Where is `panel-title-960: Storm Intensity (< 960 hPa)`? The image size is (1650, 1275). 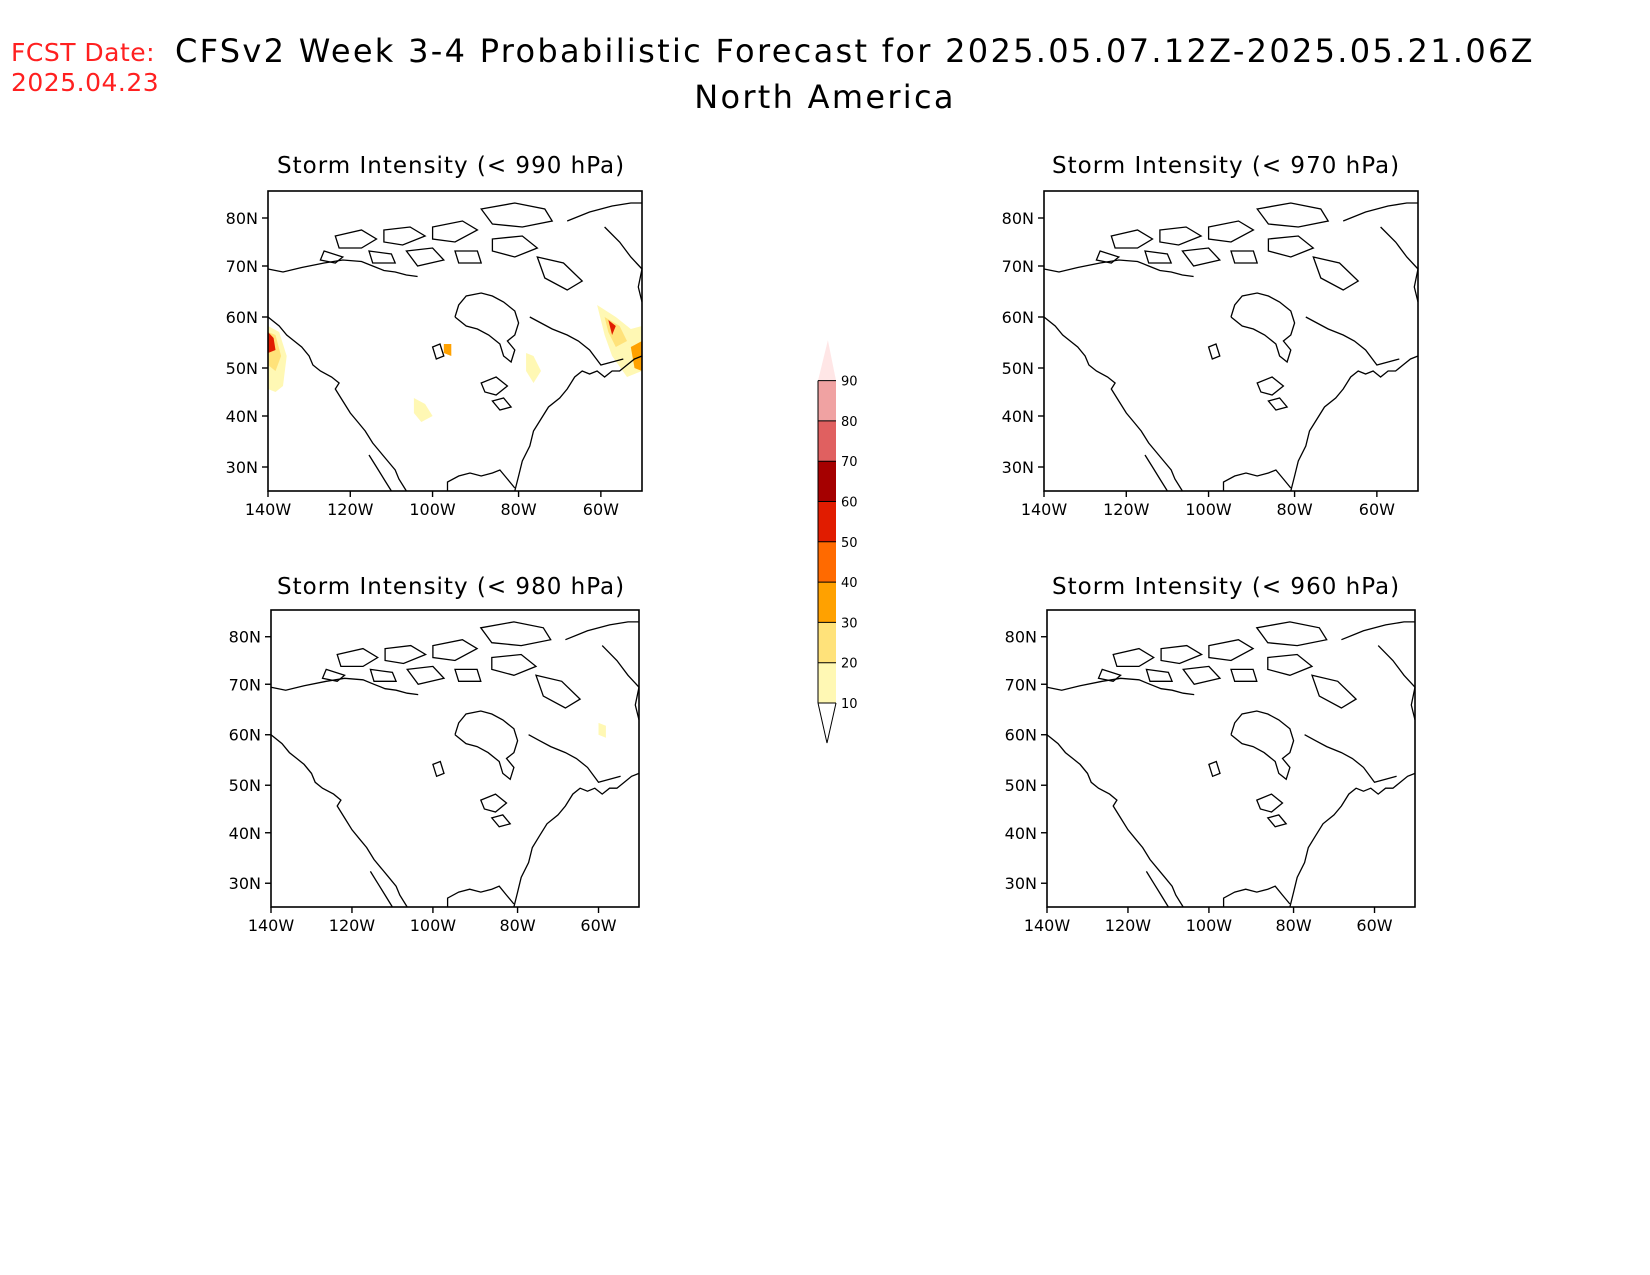 panel-title-960: Storm Intensity (< 960 hPa) is located at coordinates (1226, 587).